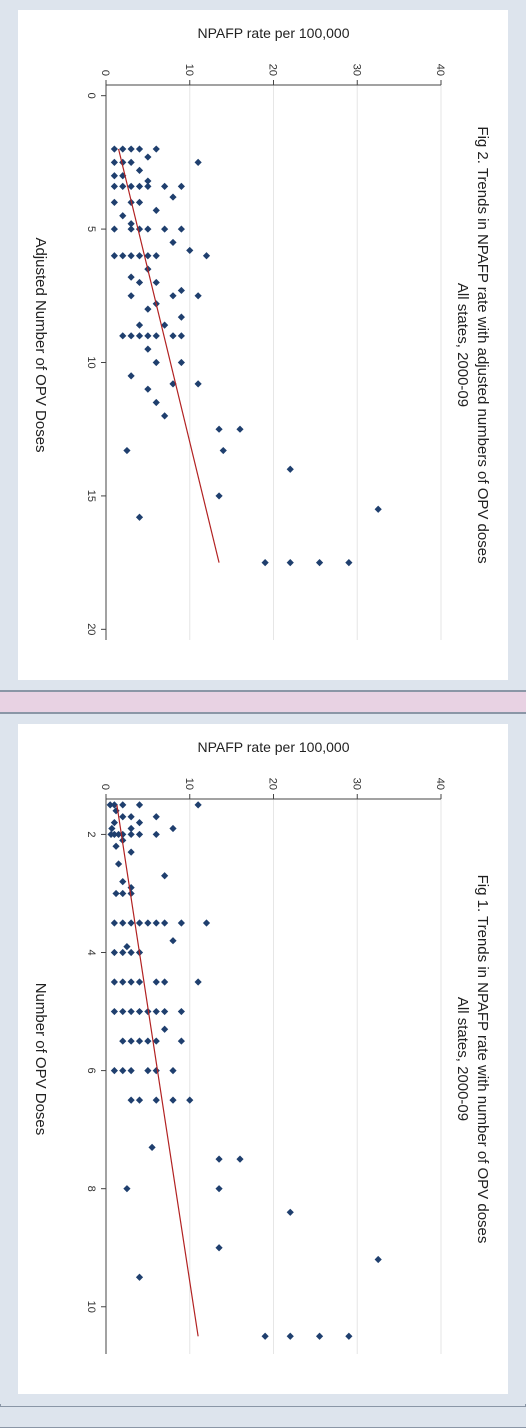 This screenshot has width=526, height=1428. What do you see at coordinates (91, 96) in the screenshot?
I see `x-tick-label: 0` at bounding box center [91, 96].